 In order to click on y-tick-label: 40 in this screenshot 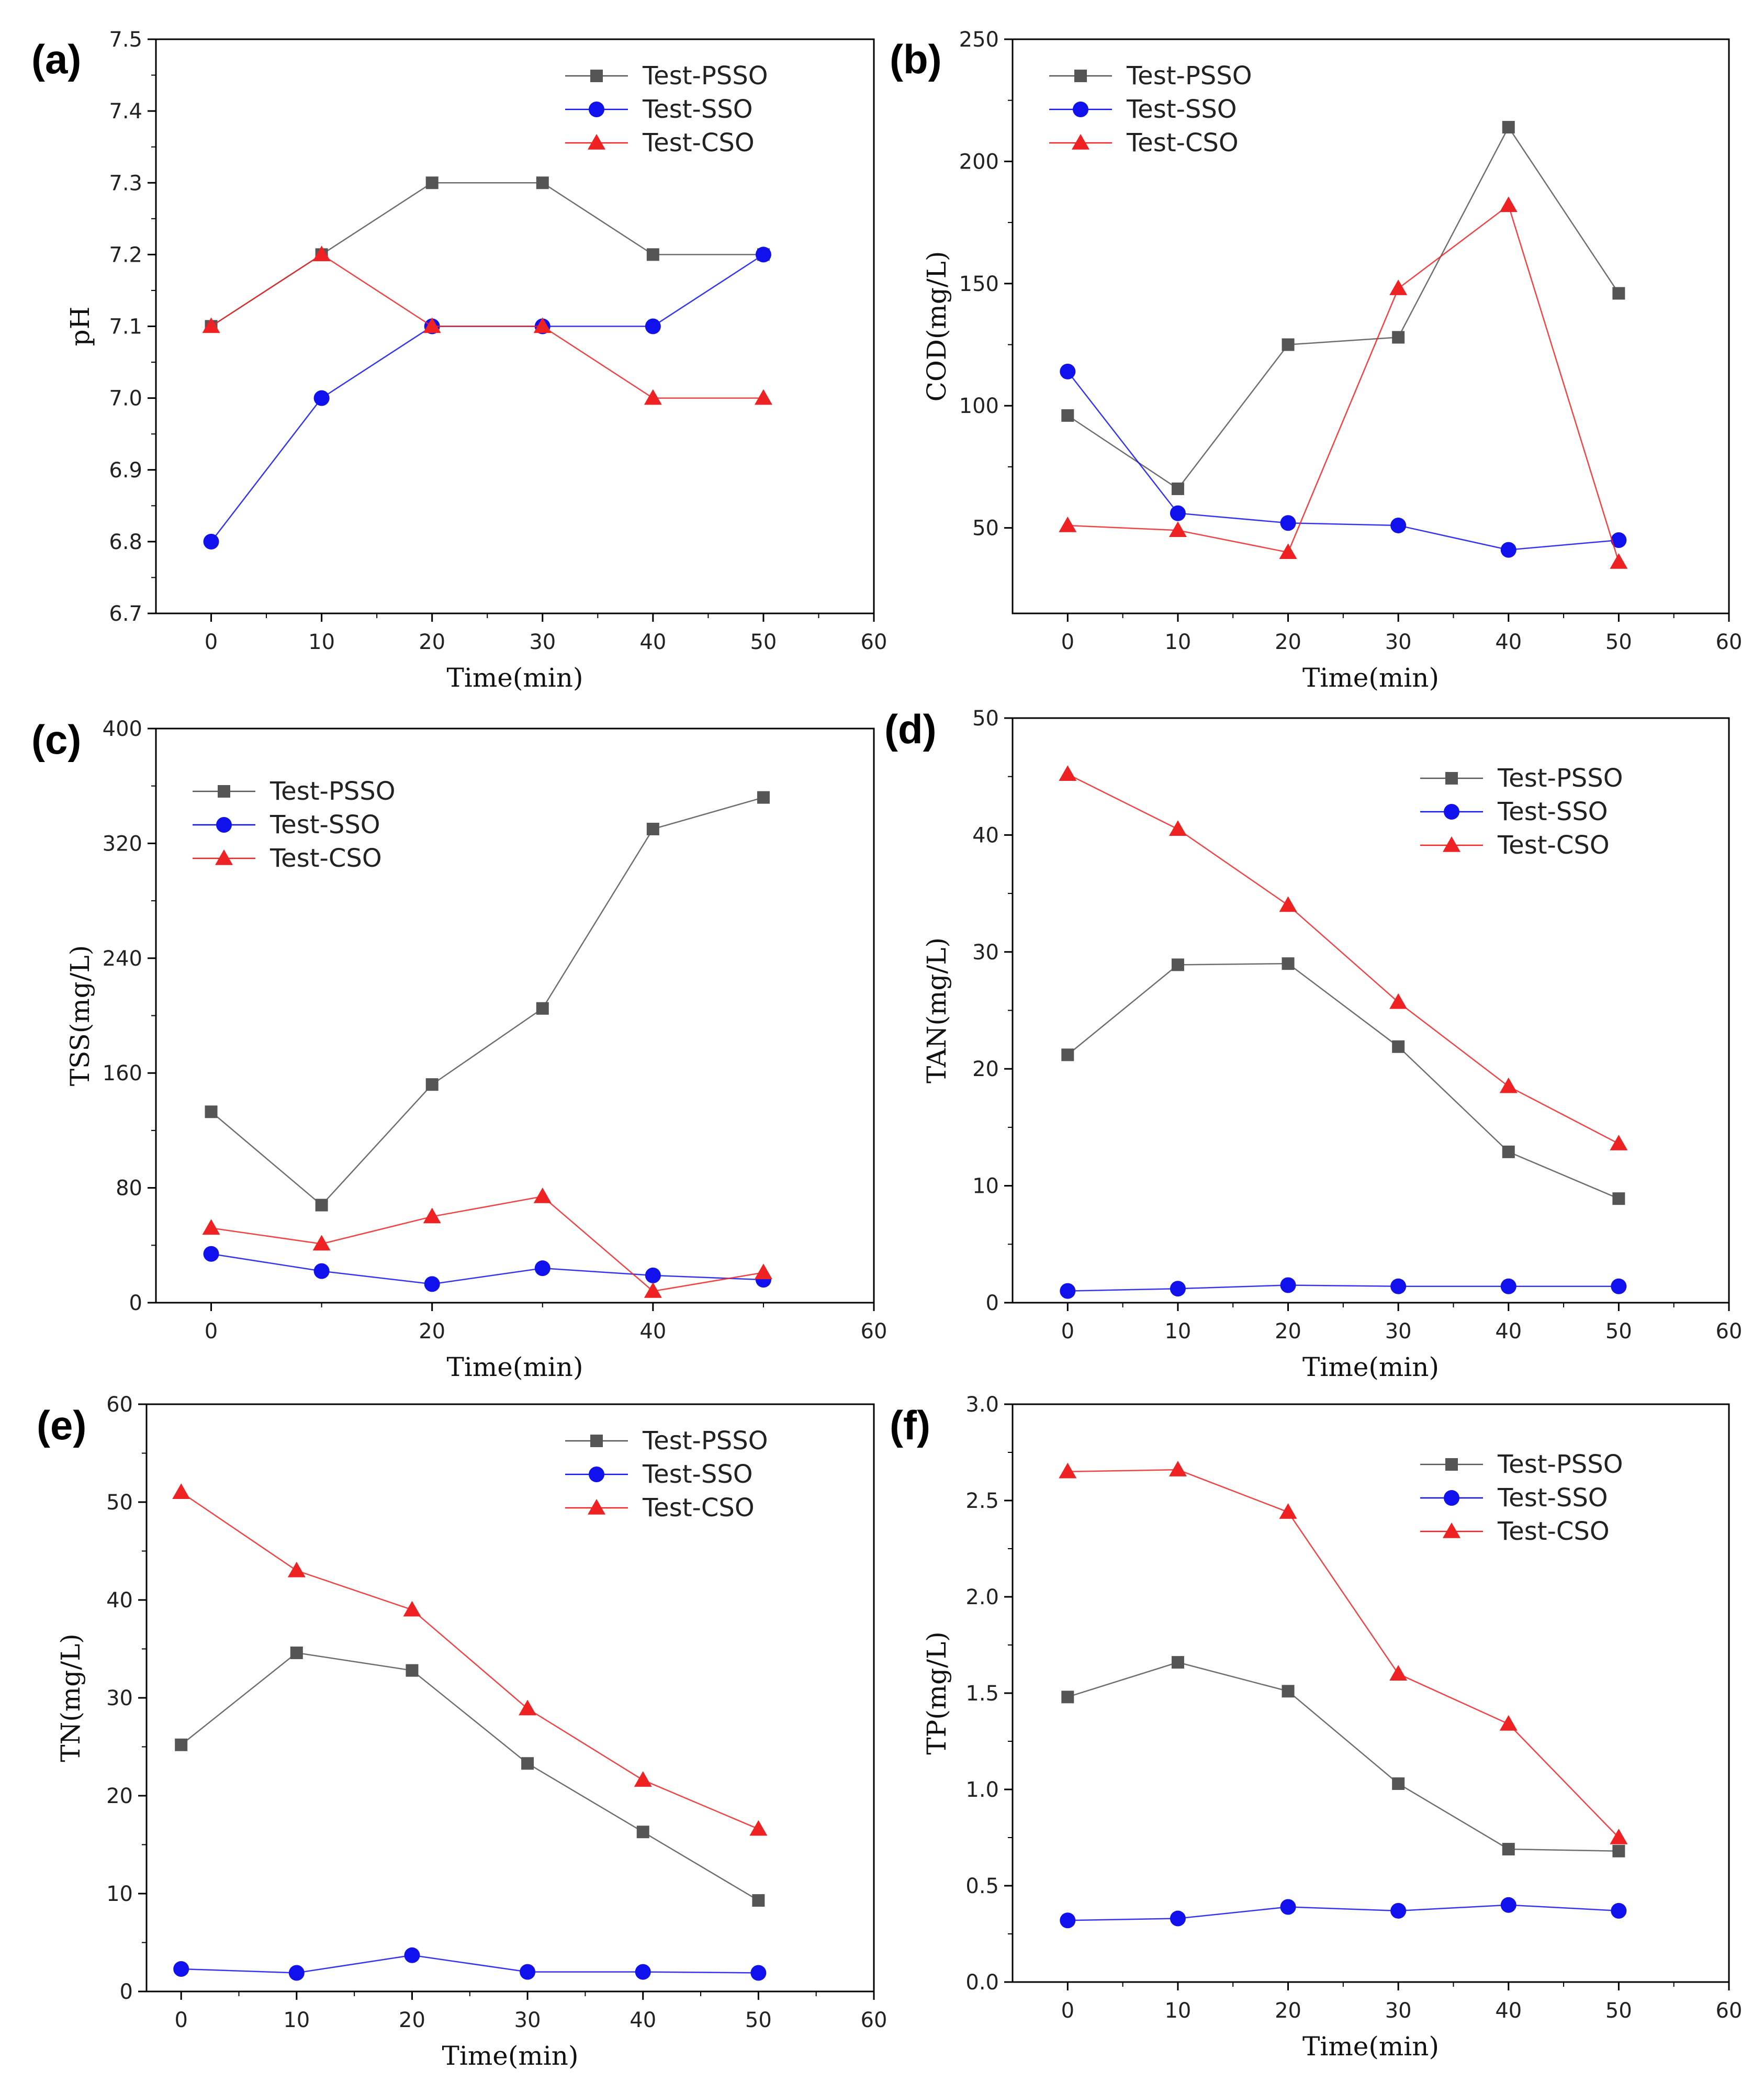, I will do `click(119, 1600)`.